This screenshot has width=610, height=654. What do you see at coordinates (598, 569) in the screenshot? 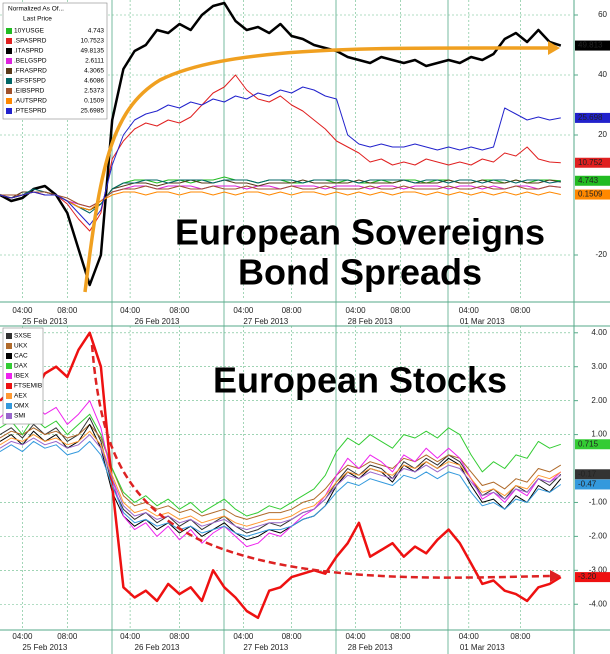
I see `y-tick-label: -3.00` at bounding box center [598, 569].